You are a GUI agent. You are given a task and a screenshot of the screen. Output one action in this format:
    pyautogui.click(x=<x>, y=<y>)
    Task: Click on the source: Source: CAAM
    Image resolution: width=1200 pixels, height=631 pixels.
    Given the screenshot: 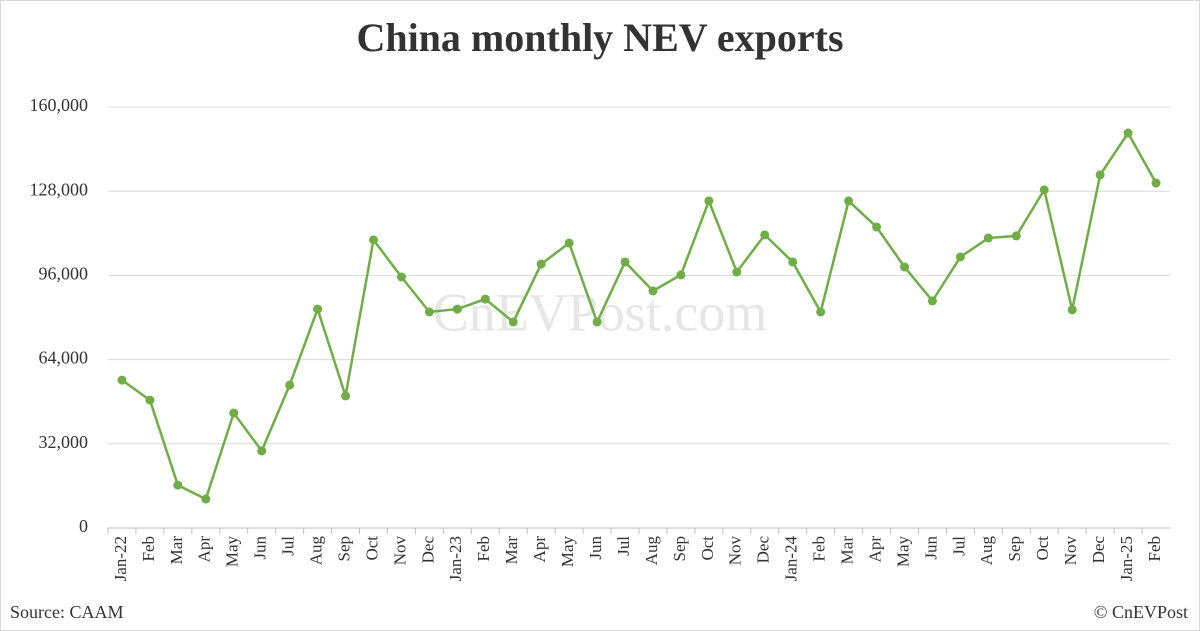 What is the action you would take?
    pyautogui.click(x=67, y=612)
    